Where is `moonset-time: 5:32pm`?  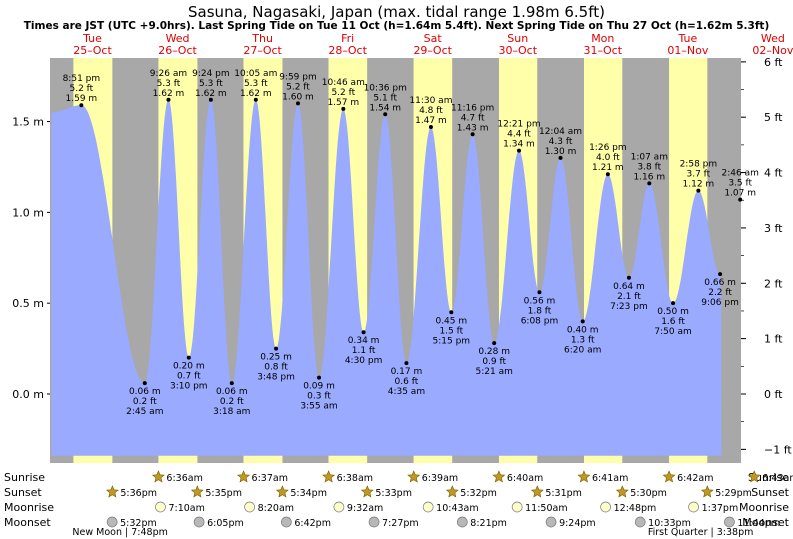 moonset-time: 5:32pm is located at coordinates (138, 523).